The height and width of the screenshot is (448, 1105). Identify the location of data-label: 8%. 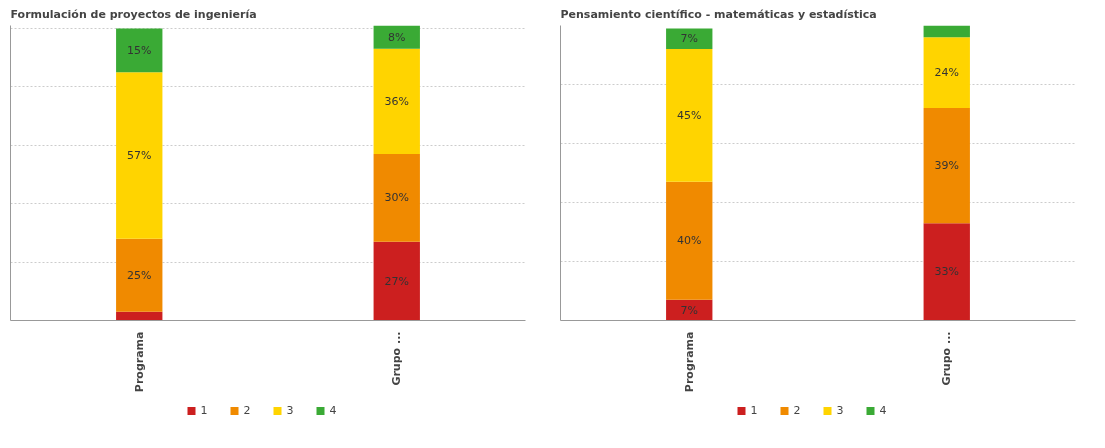
(397, 37).